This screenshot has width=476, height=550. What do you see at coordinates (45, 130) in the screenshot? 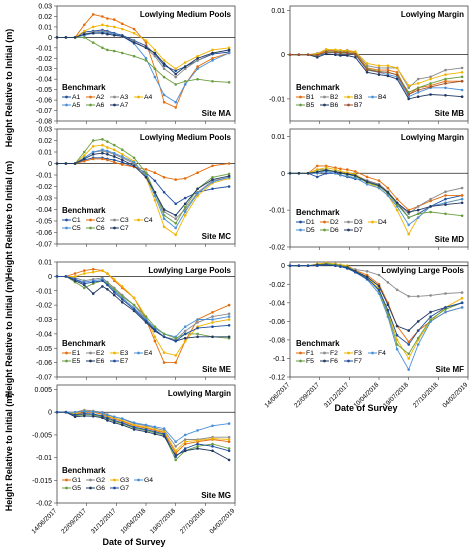
I see `y-tick-label: 0.03` at bounding box center [45, 130].